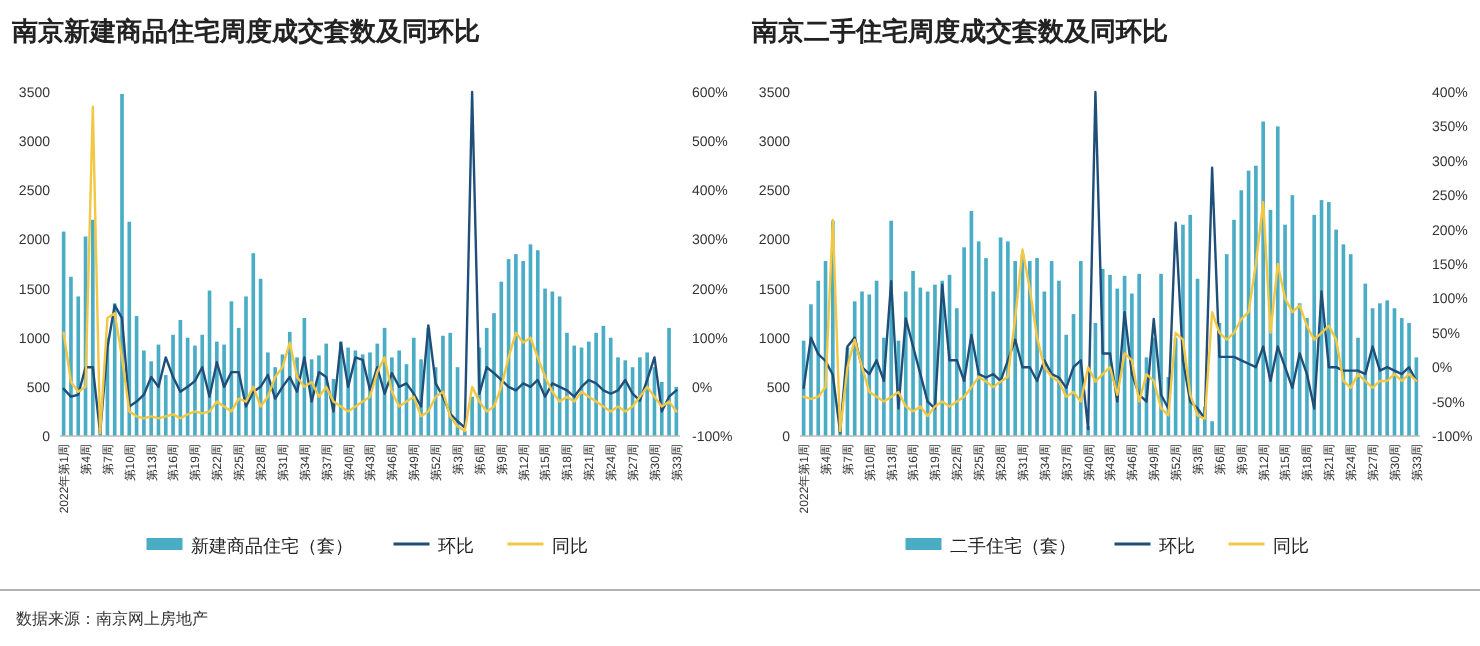 The height and width of the screenshot is (646, 1480). I want to click on legend-label: 新建商品住宅（套）, so click(271, 546).